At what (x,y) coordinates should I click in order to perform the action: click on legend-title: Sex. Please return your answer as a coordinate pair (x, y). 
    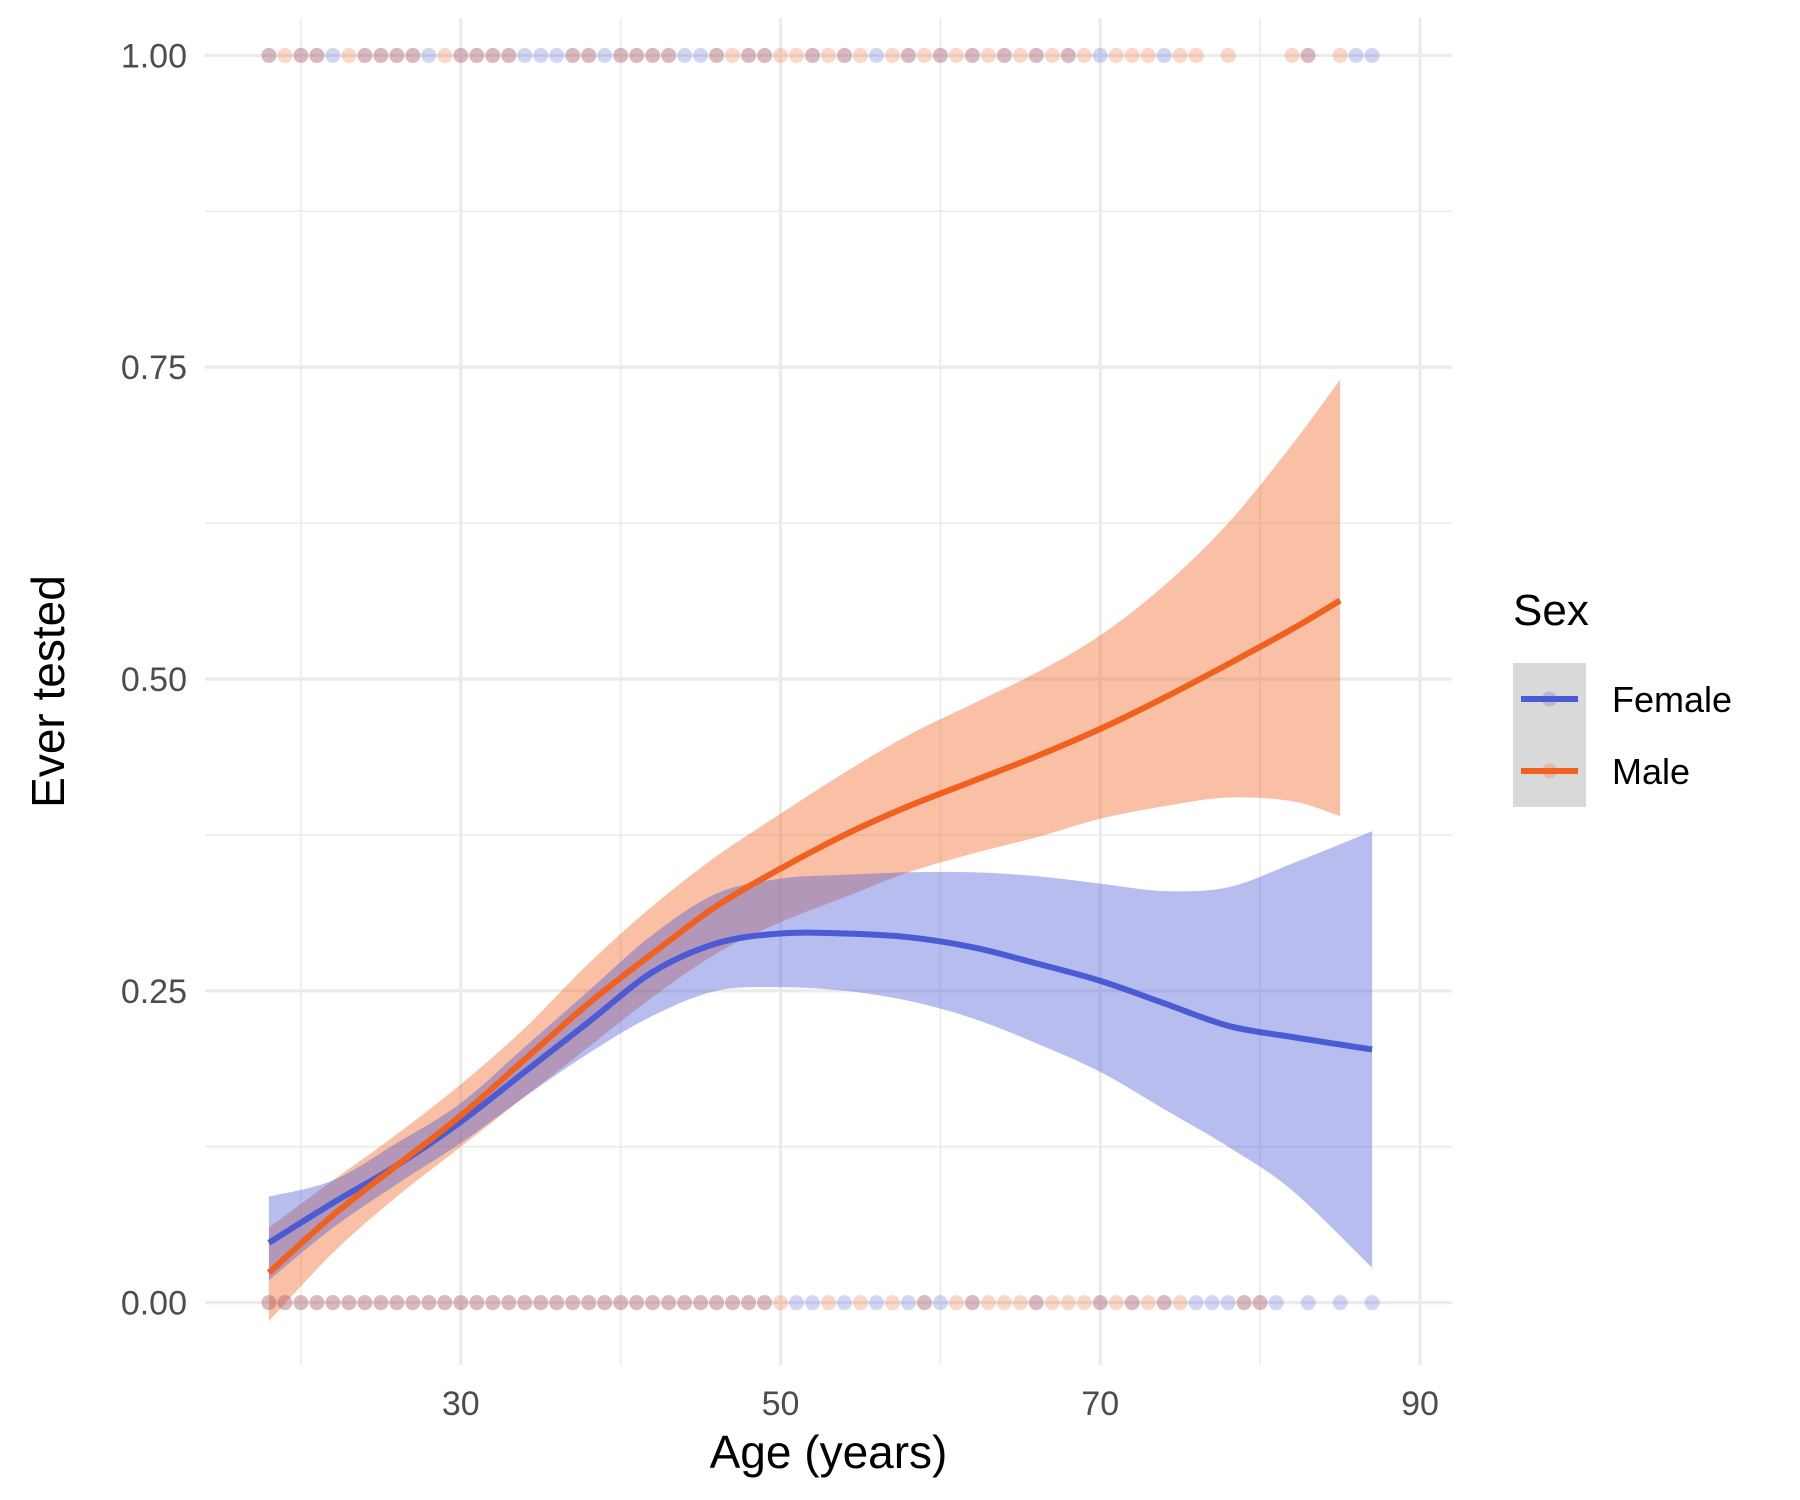
    Looking at the image, I should click on (1551, 610).